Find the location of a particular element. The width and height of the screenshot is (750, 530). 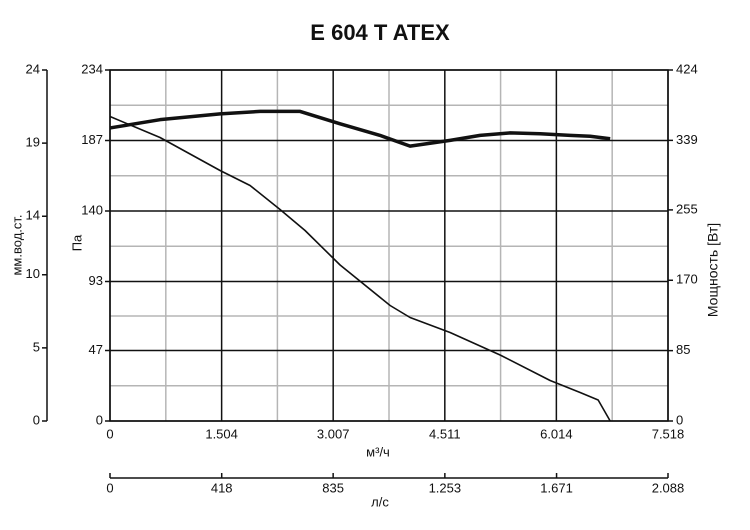

y3-axis-label: мм.вод.ст. is located at coordinates (16, 244).